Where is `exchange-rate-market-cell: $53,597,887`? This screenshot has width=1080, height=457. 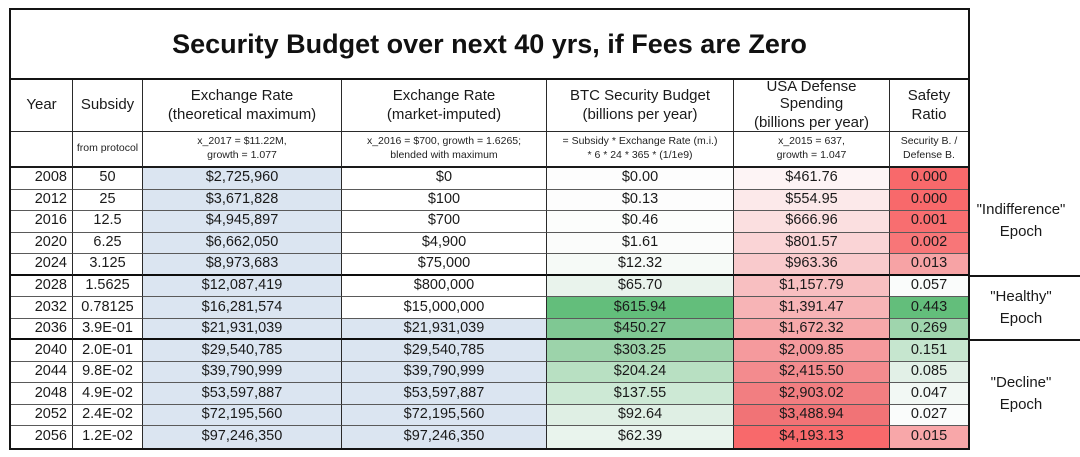 exchange-rate-market-cell: $53,597,887 is located at coordinates (444, 394).